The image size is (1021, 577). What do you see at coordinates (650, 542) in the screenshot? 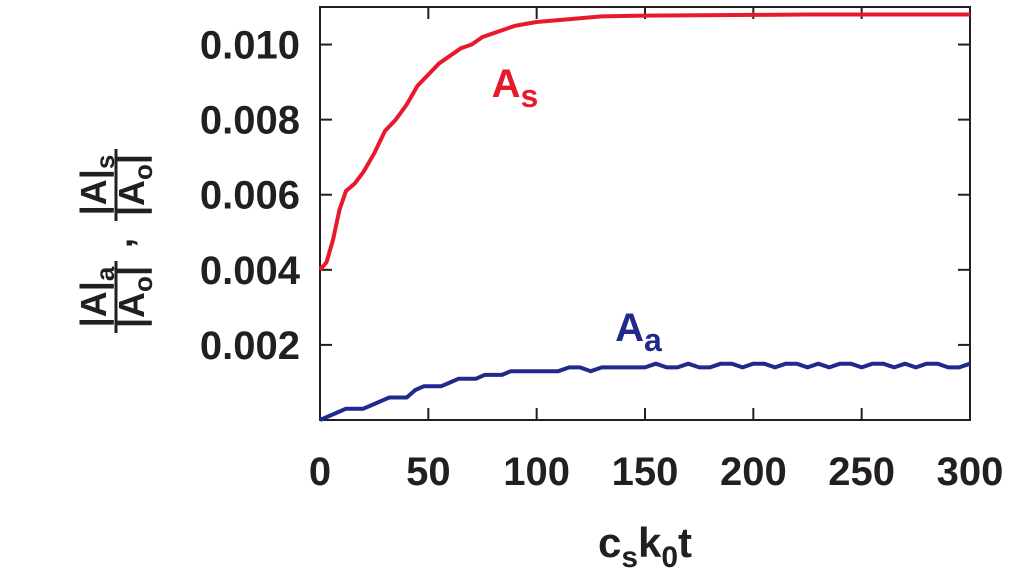
I see `x-axis-label-mid: k` at bounding box center [650, 542].